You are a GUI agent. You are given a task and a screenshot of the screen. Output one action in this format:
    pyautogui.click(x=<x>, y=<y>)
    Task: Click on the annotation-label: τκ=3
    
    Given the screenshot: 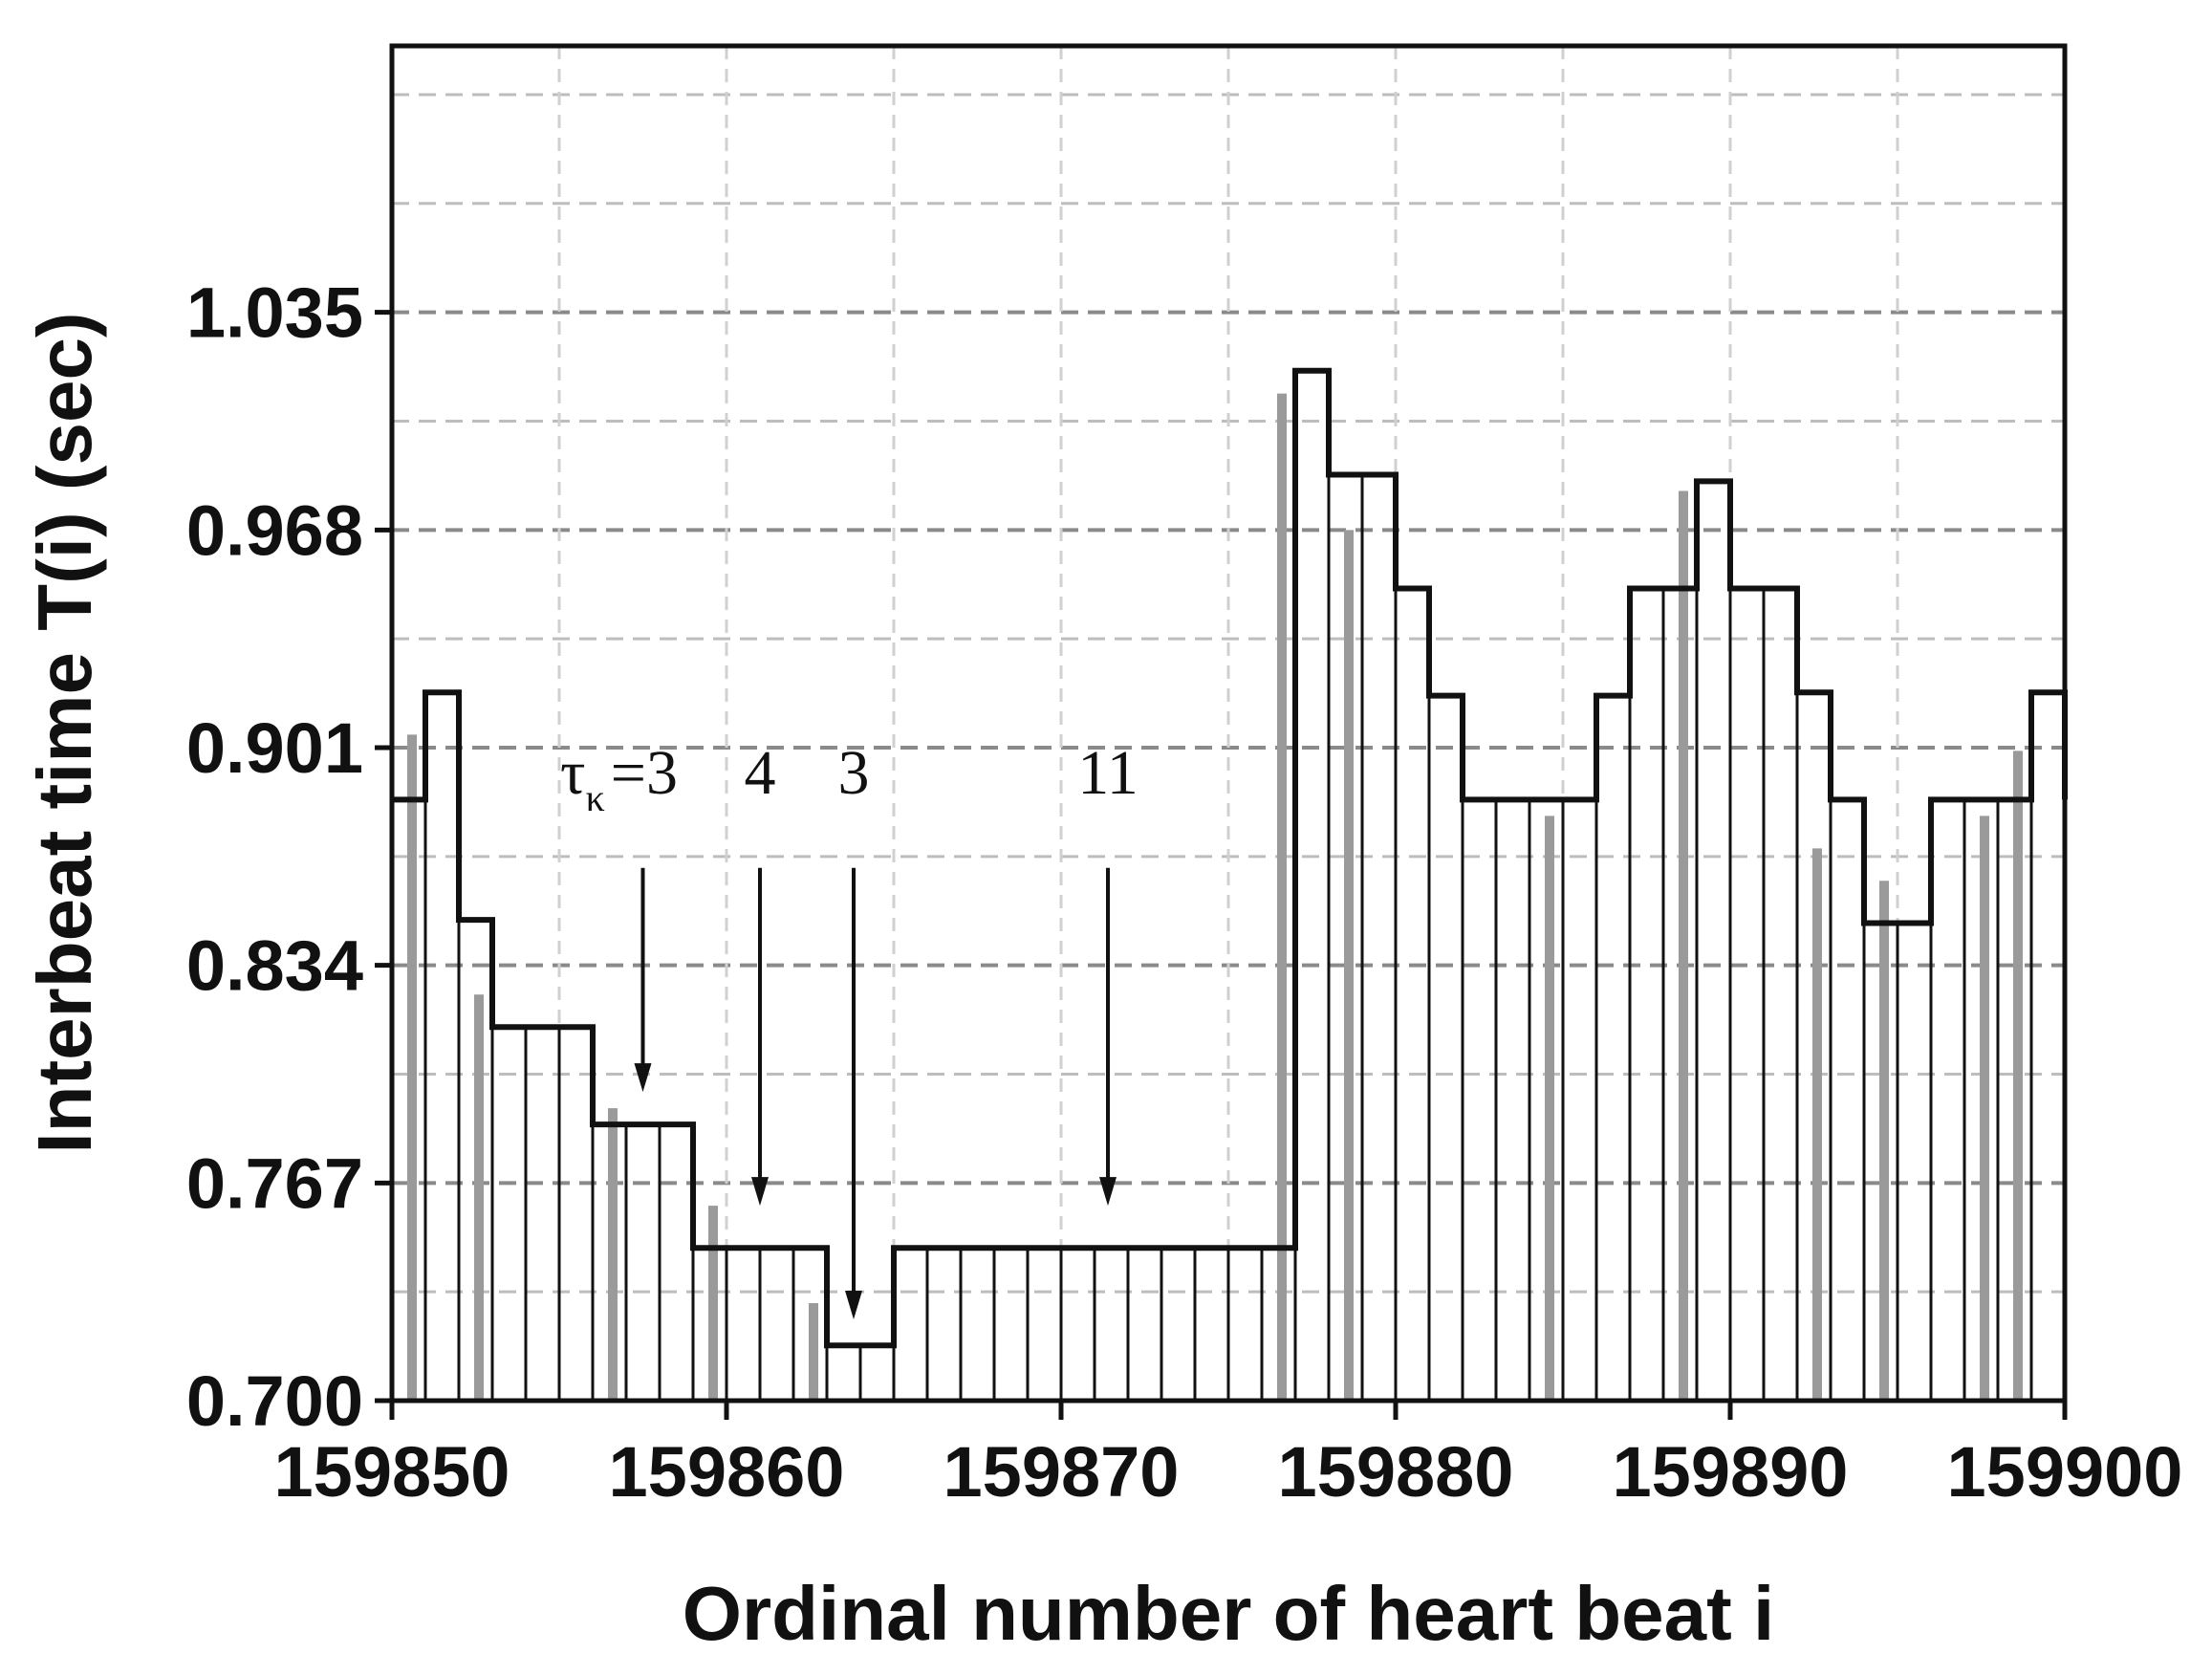 What is the action you would take?
    pyautogui.click(x=619, y=778)
    